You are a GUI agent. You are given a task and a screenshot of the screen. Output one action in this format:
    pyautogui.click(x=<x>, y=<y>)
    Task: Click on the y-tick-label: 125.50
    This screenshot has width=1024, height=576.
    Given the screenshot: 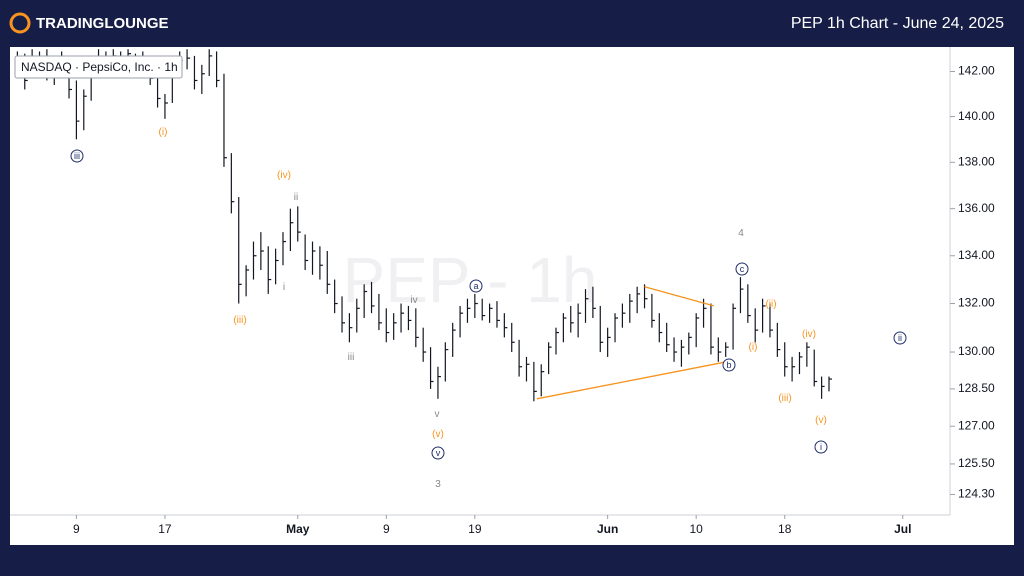 What is the action you would take?
    pyautogui.click(x=976, y=463)
    